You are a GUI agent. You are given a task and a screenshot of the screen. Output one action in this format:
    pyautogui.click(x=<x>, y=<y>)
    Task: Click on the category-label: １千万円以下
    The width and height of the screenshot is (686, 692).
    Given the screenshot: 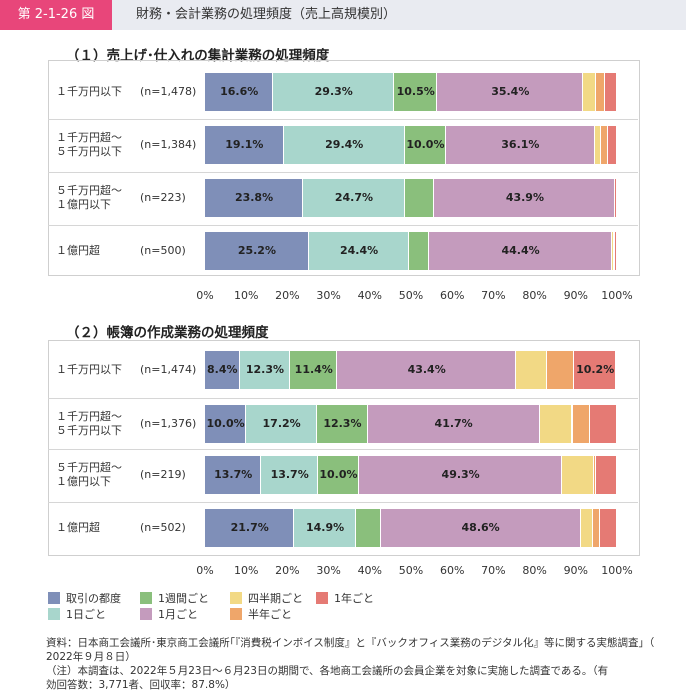 What is the action you would take?
    pyautogui.click(x=89, y=369)
    